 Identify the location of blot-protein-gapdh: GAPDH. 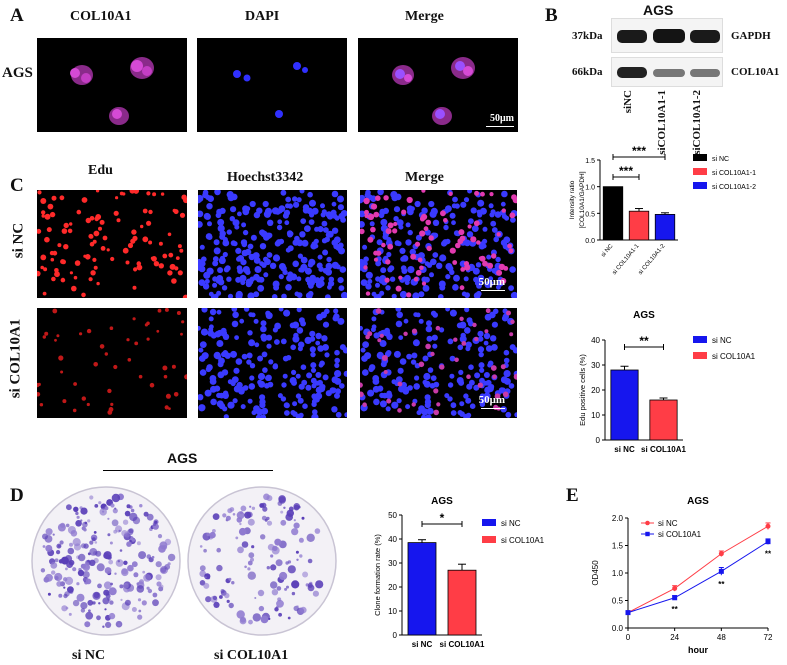
(751, 36).